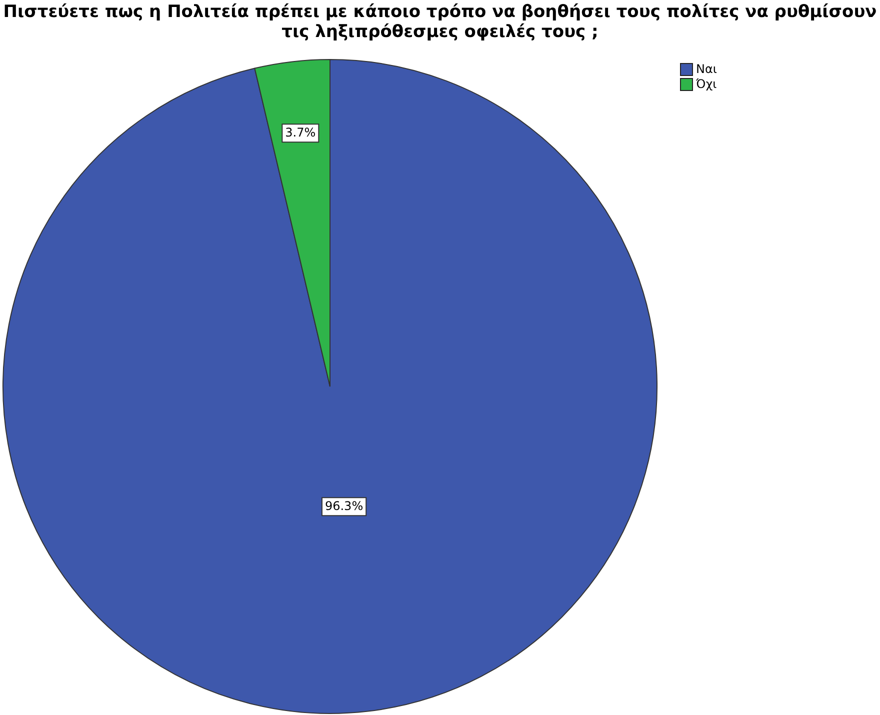  Describe the element at coordinates (440, 22) in the screenshot. I see `chart-title: Πιστεύετε πως η Πολιτεία πρέπει με κάποιο τρόπο να βοηθήσει τους πολίτες να ρυθμίσουν τις ληξιπρόθεσμες οφειλές τους ;` at that location.